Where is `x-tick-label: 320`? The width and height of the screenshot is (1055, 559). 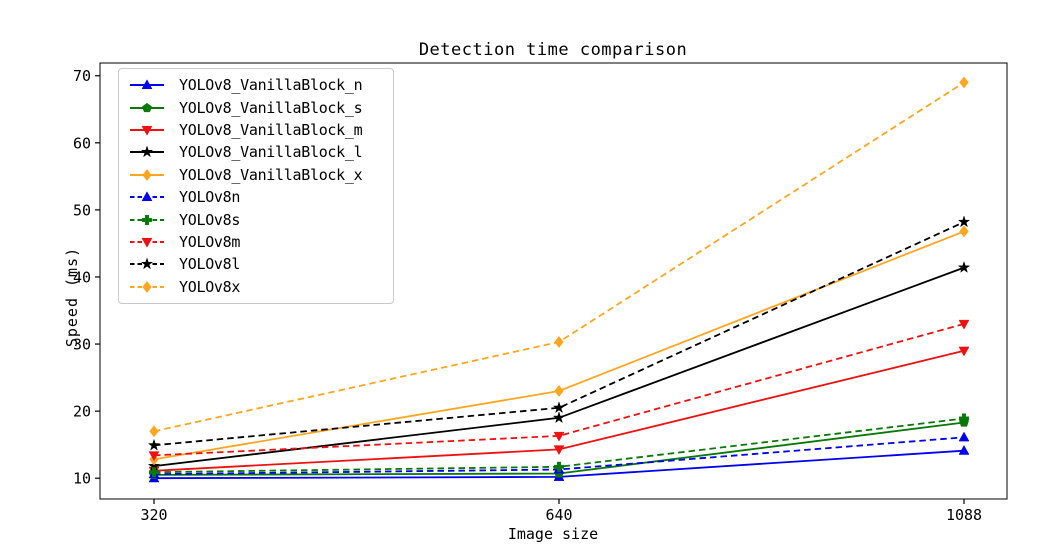
x-tick-label: 320 is located at coordinates (153, 515).